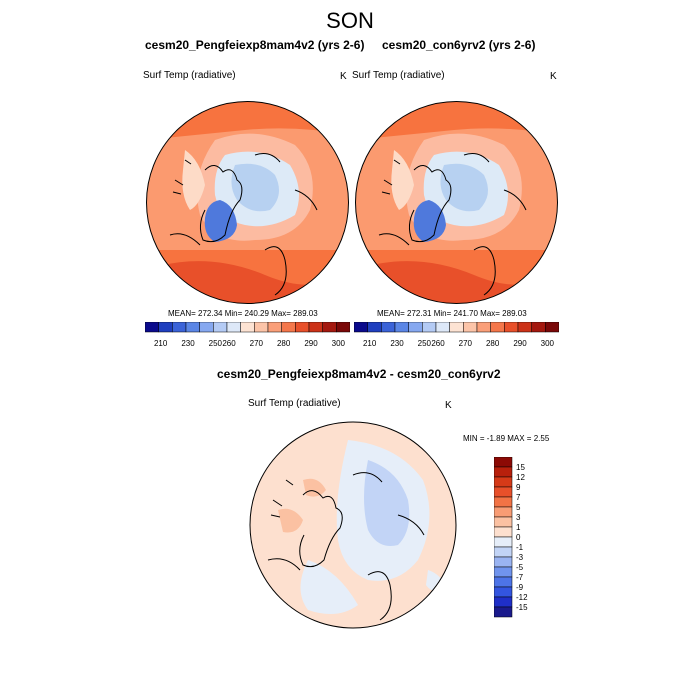  Describe the element at coordinates (518, 517) in the screenshot. I see `colorbar-tick-label: 3` at that location.